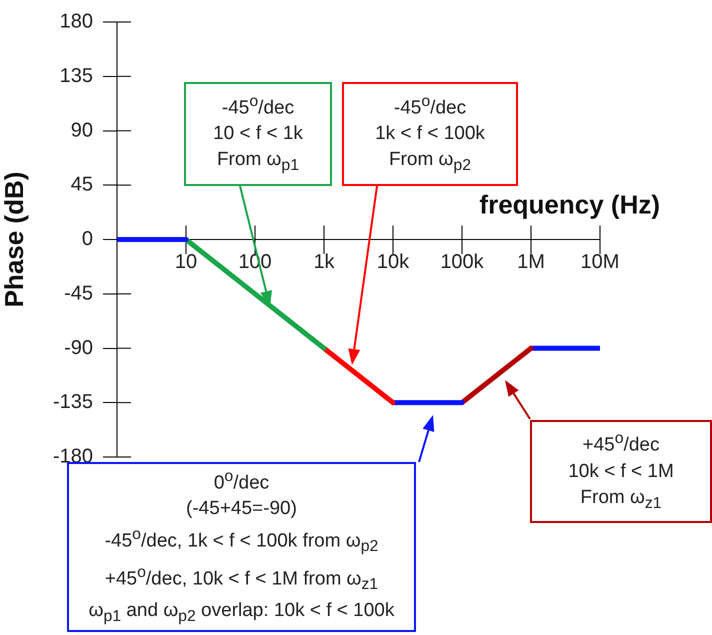 Image resolution: width=712 pixels, height=635 pixels. What do you see at coordinates (78, 347) in the screenshot?
I see `y-tick-label: -90` at bounding box center [78, 347].